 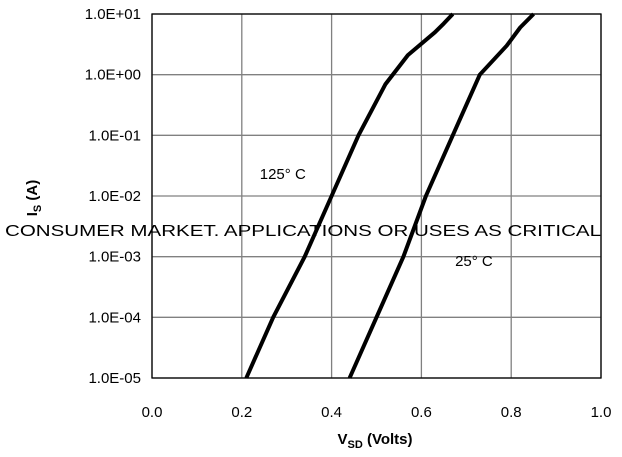 What do you see at coordinates (388, 439) in the screenshot?
I see `x-axis-title-suffix: (Volts)` at bounding box center [388, 439].